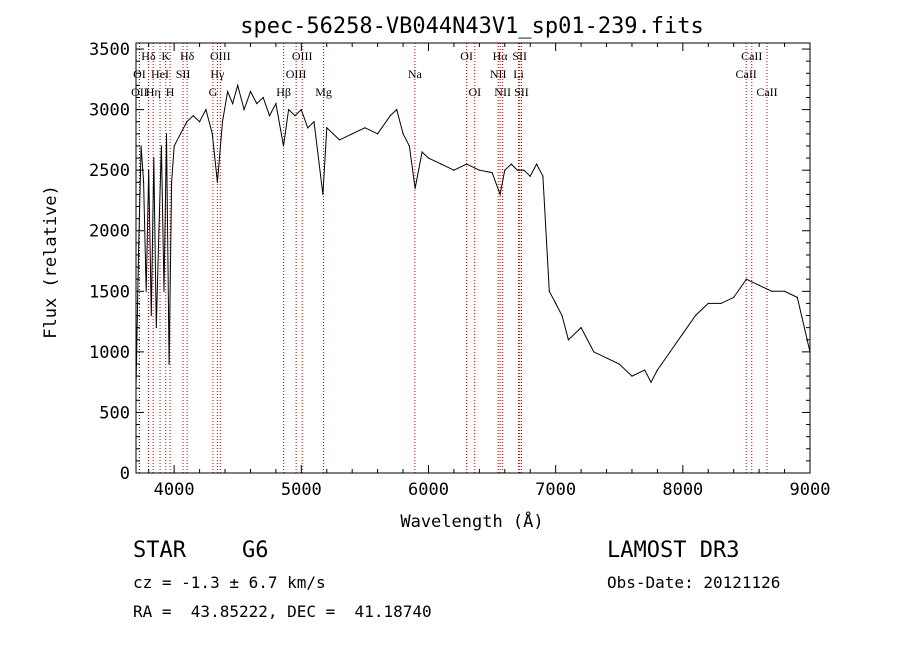 The height and width of the screenshot is (649, 900). What do you see at coordinates (160, 74) in the screenshot?
I see `spectral-line-label: HeI` at bounding box center [160, 74].